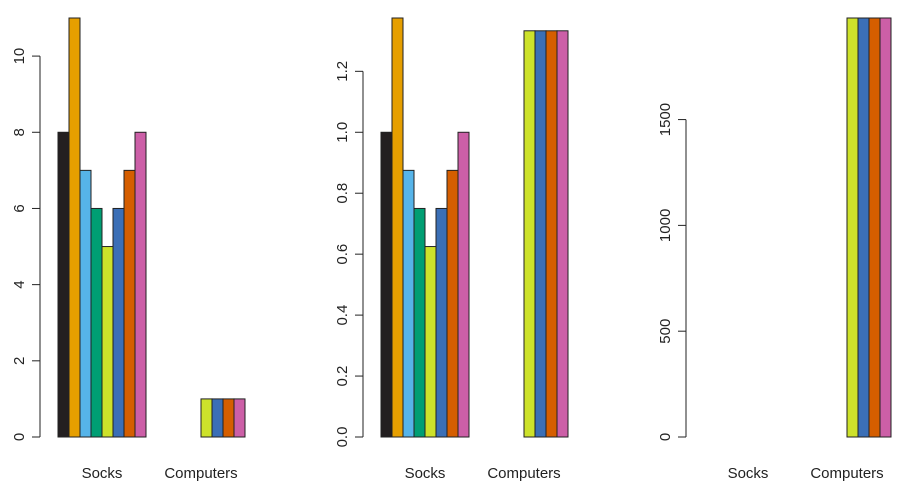  What do you see at coordinates (342, 315) in the screenshot?
I see `y-tick-label: 0.4` at bounding box center [342, 315].